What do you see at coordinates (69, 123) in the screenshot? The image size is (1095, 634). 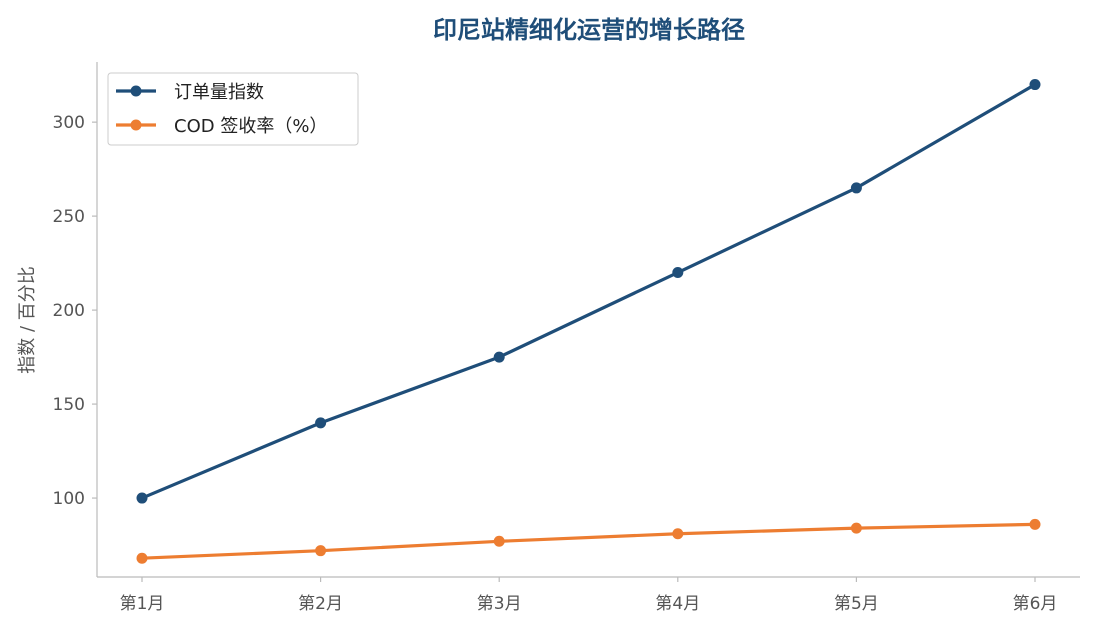 I see `y-tick-label: 300` at bounding box center [69, 123].